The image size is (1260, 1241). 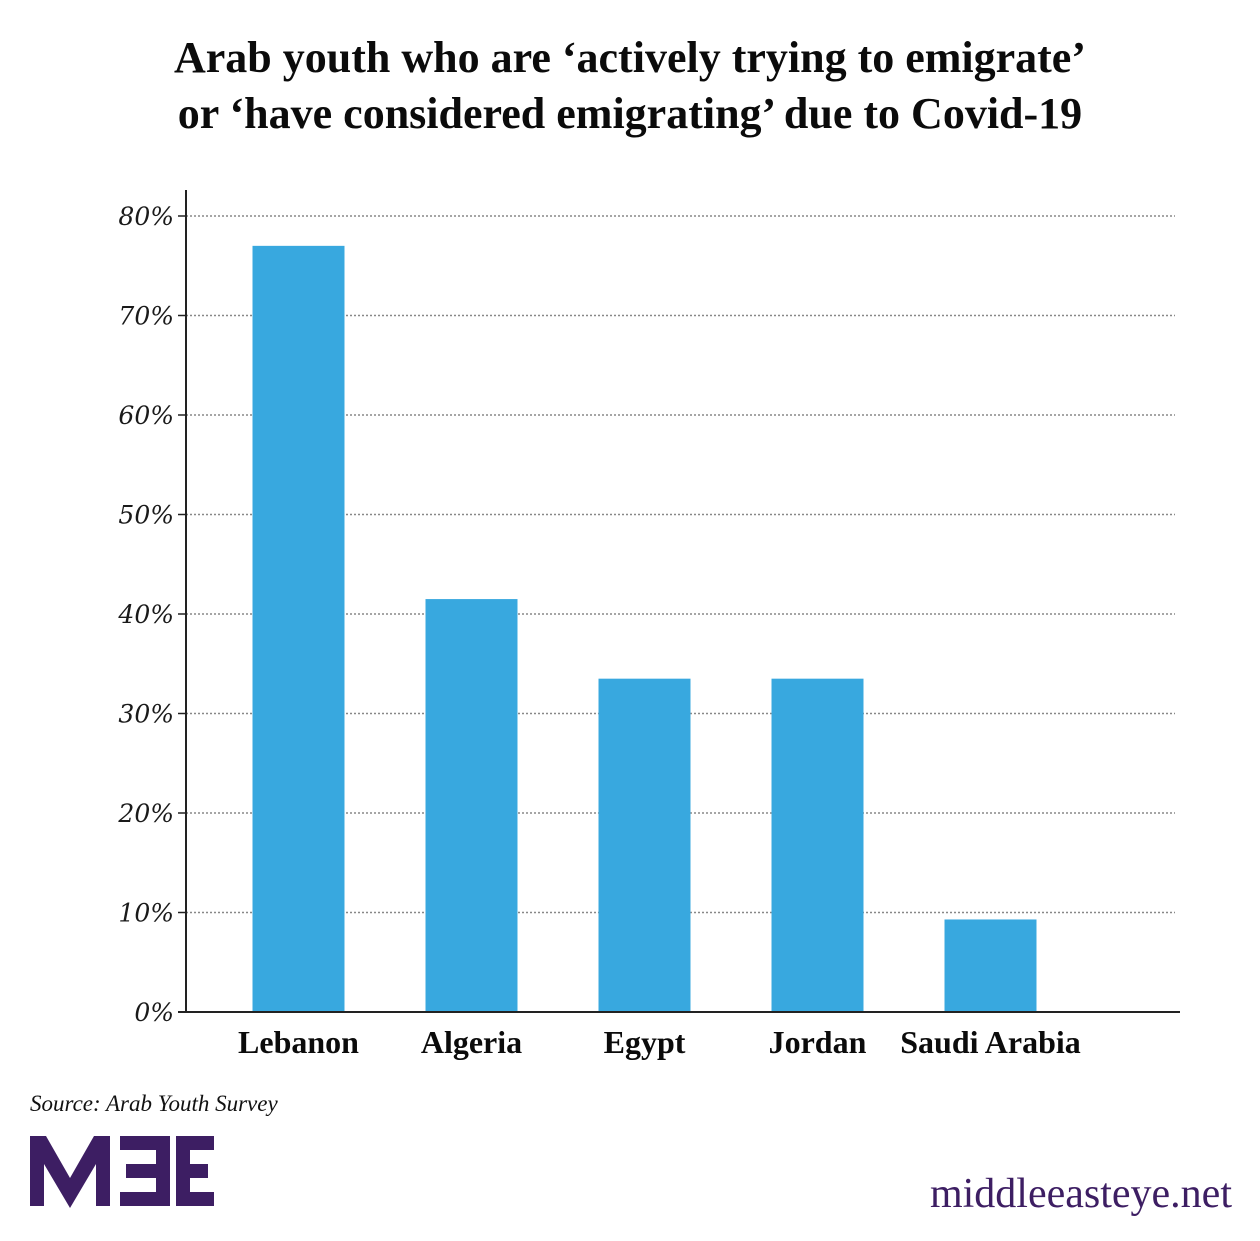 I want to click on y-tick-label: 0%, so click(x=154, y=1012).